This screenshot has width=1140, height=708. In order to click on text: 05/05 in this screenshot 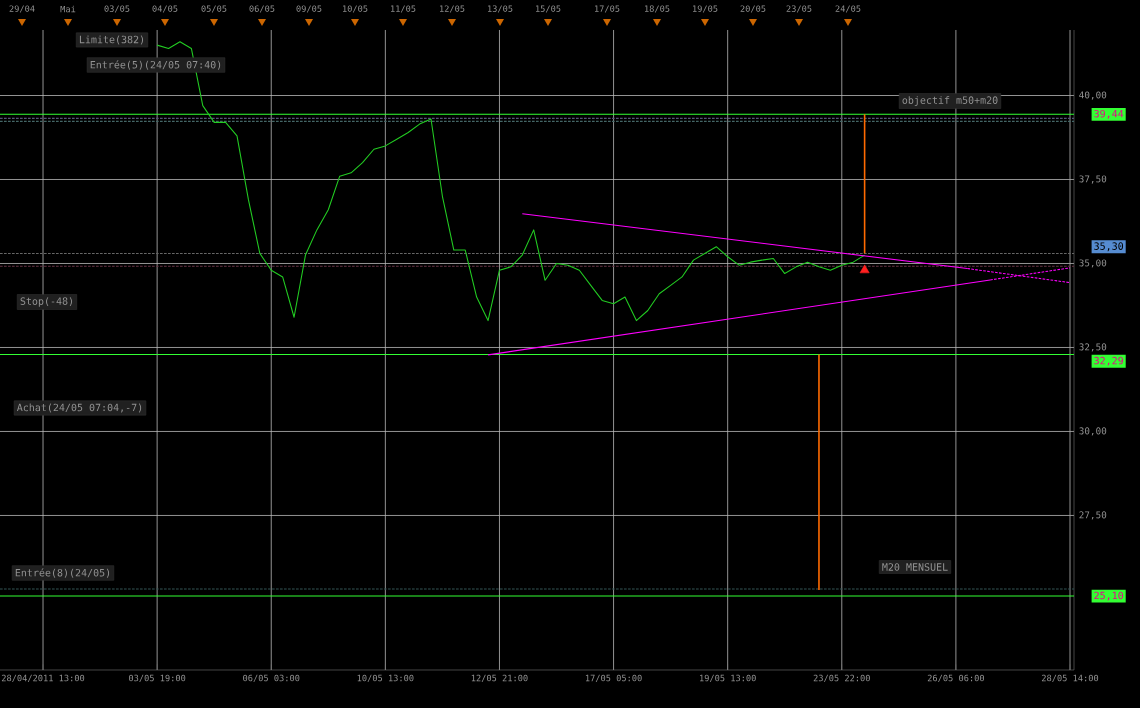, I will do `click(214, 9)`.